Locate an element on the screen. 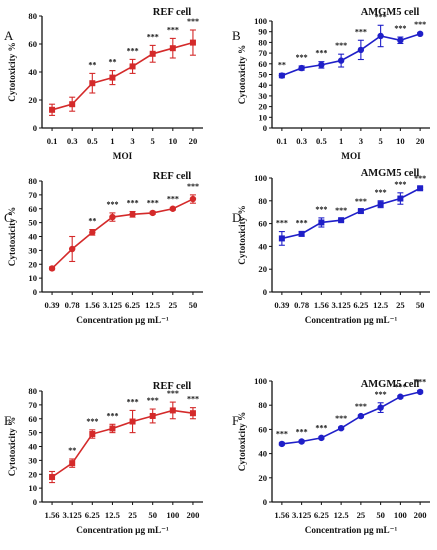  y-tick-label: 70 is located at coordinates (32, 195).